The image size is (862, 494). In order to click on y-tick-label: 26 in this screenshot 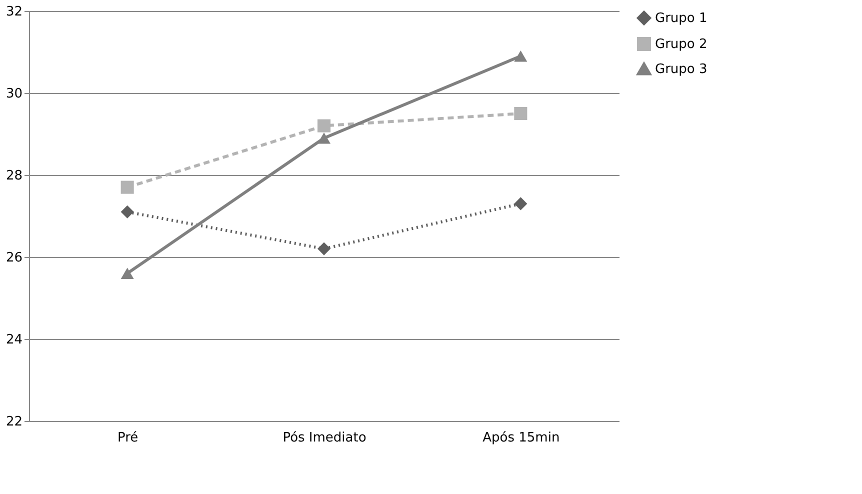, I will do `click(14, 258)`.